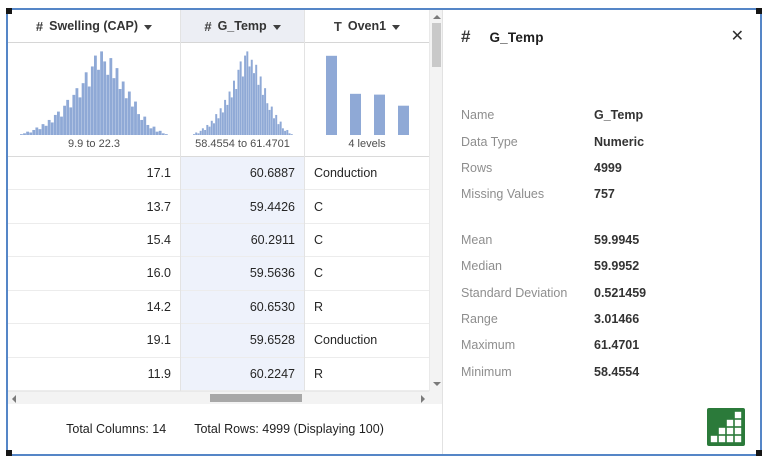 Image resolution: width=772 pixels, height=474 pixels. I want to click on scroll-left-arrow-icon, so click(14, 399).